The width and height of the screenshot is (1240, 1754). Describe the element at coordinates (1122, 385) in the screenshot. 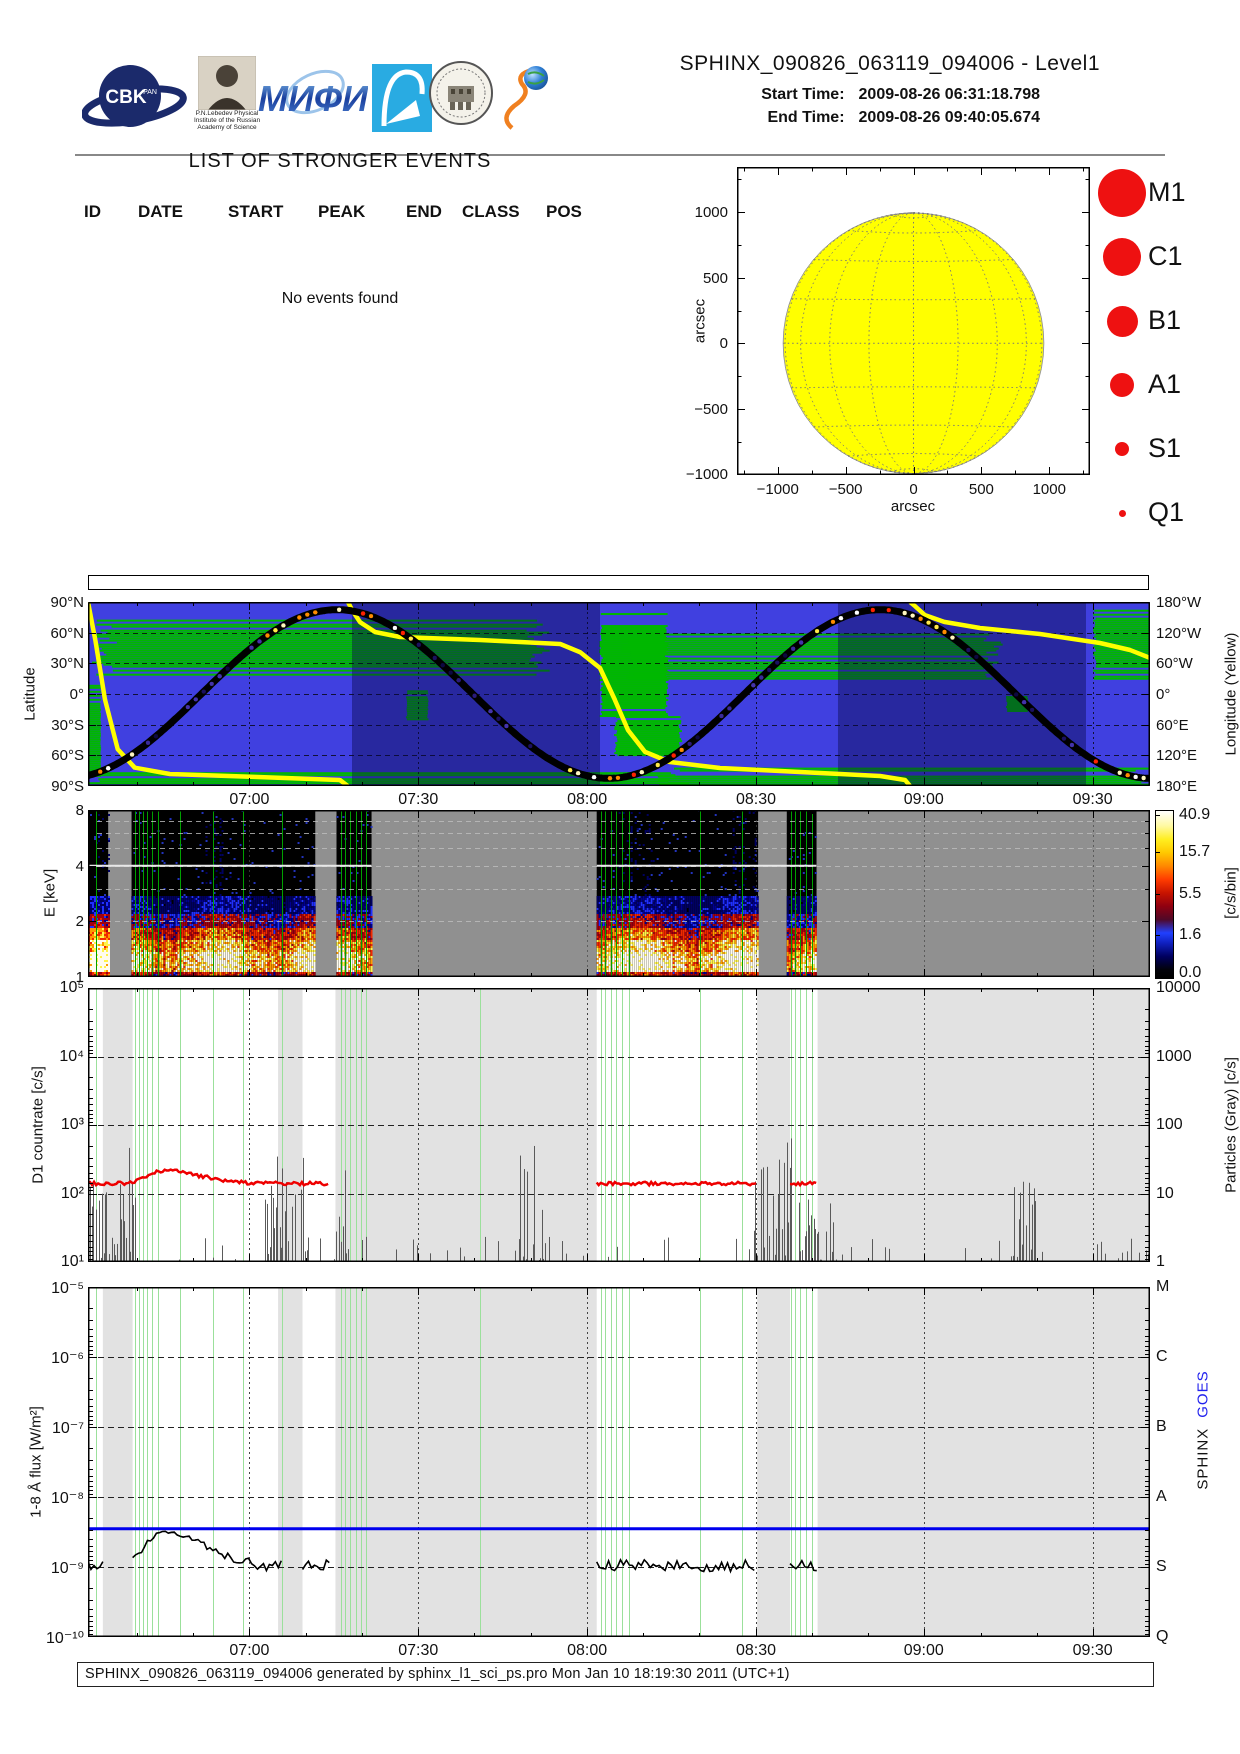

I see `legend-flare-circle-A1` at that location.